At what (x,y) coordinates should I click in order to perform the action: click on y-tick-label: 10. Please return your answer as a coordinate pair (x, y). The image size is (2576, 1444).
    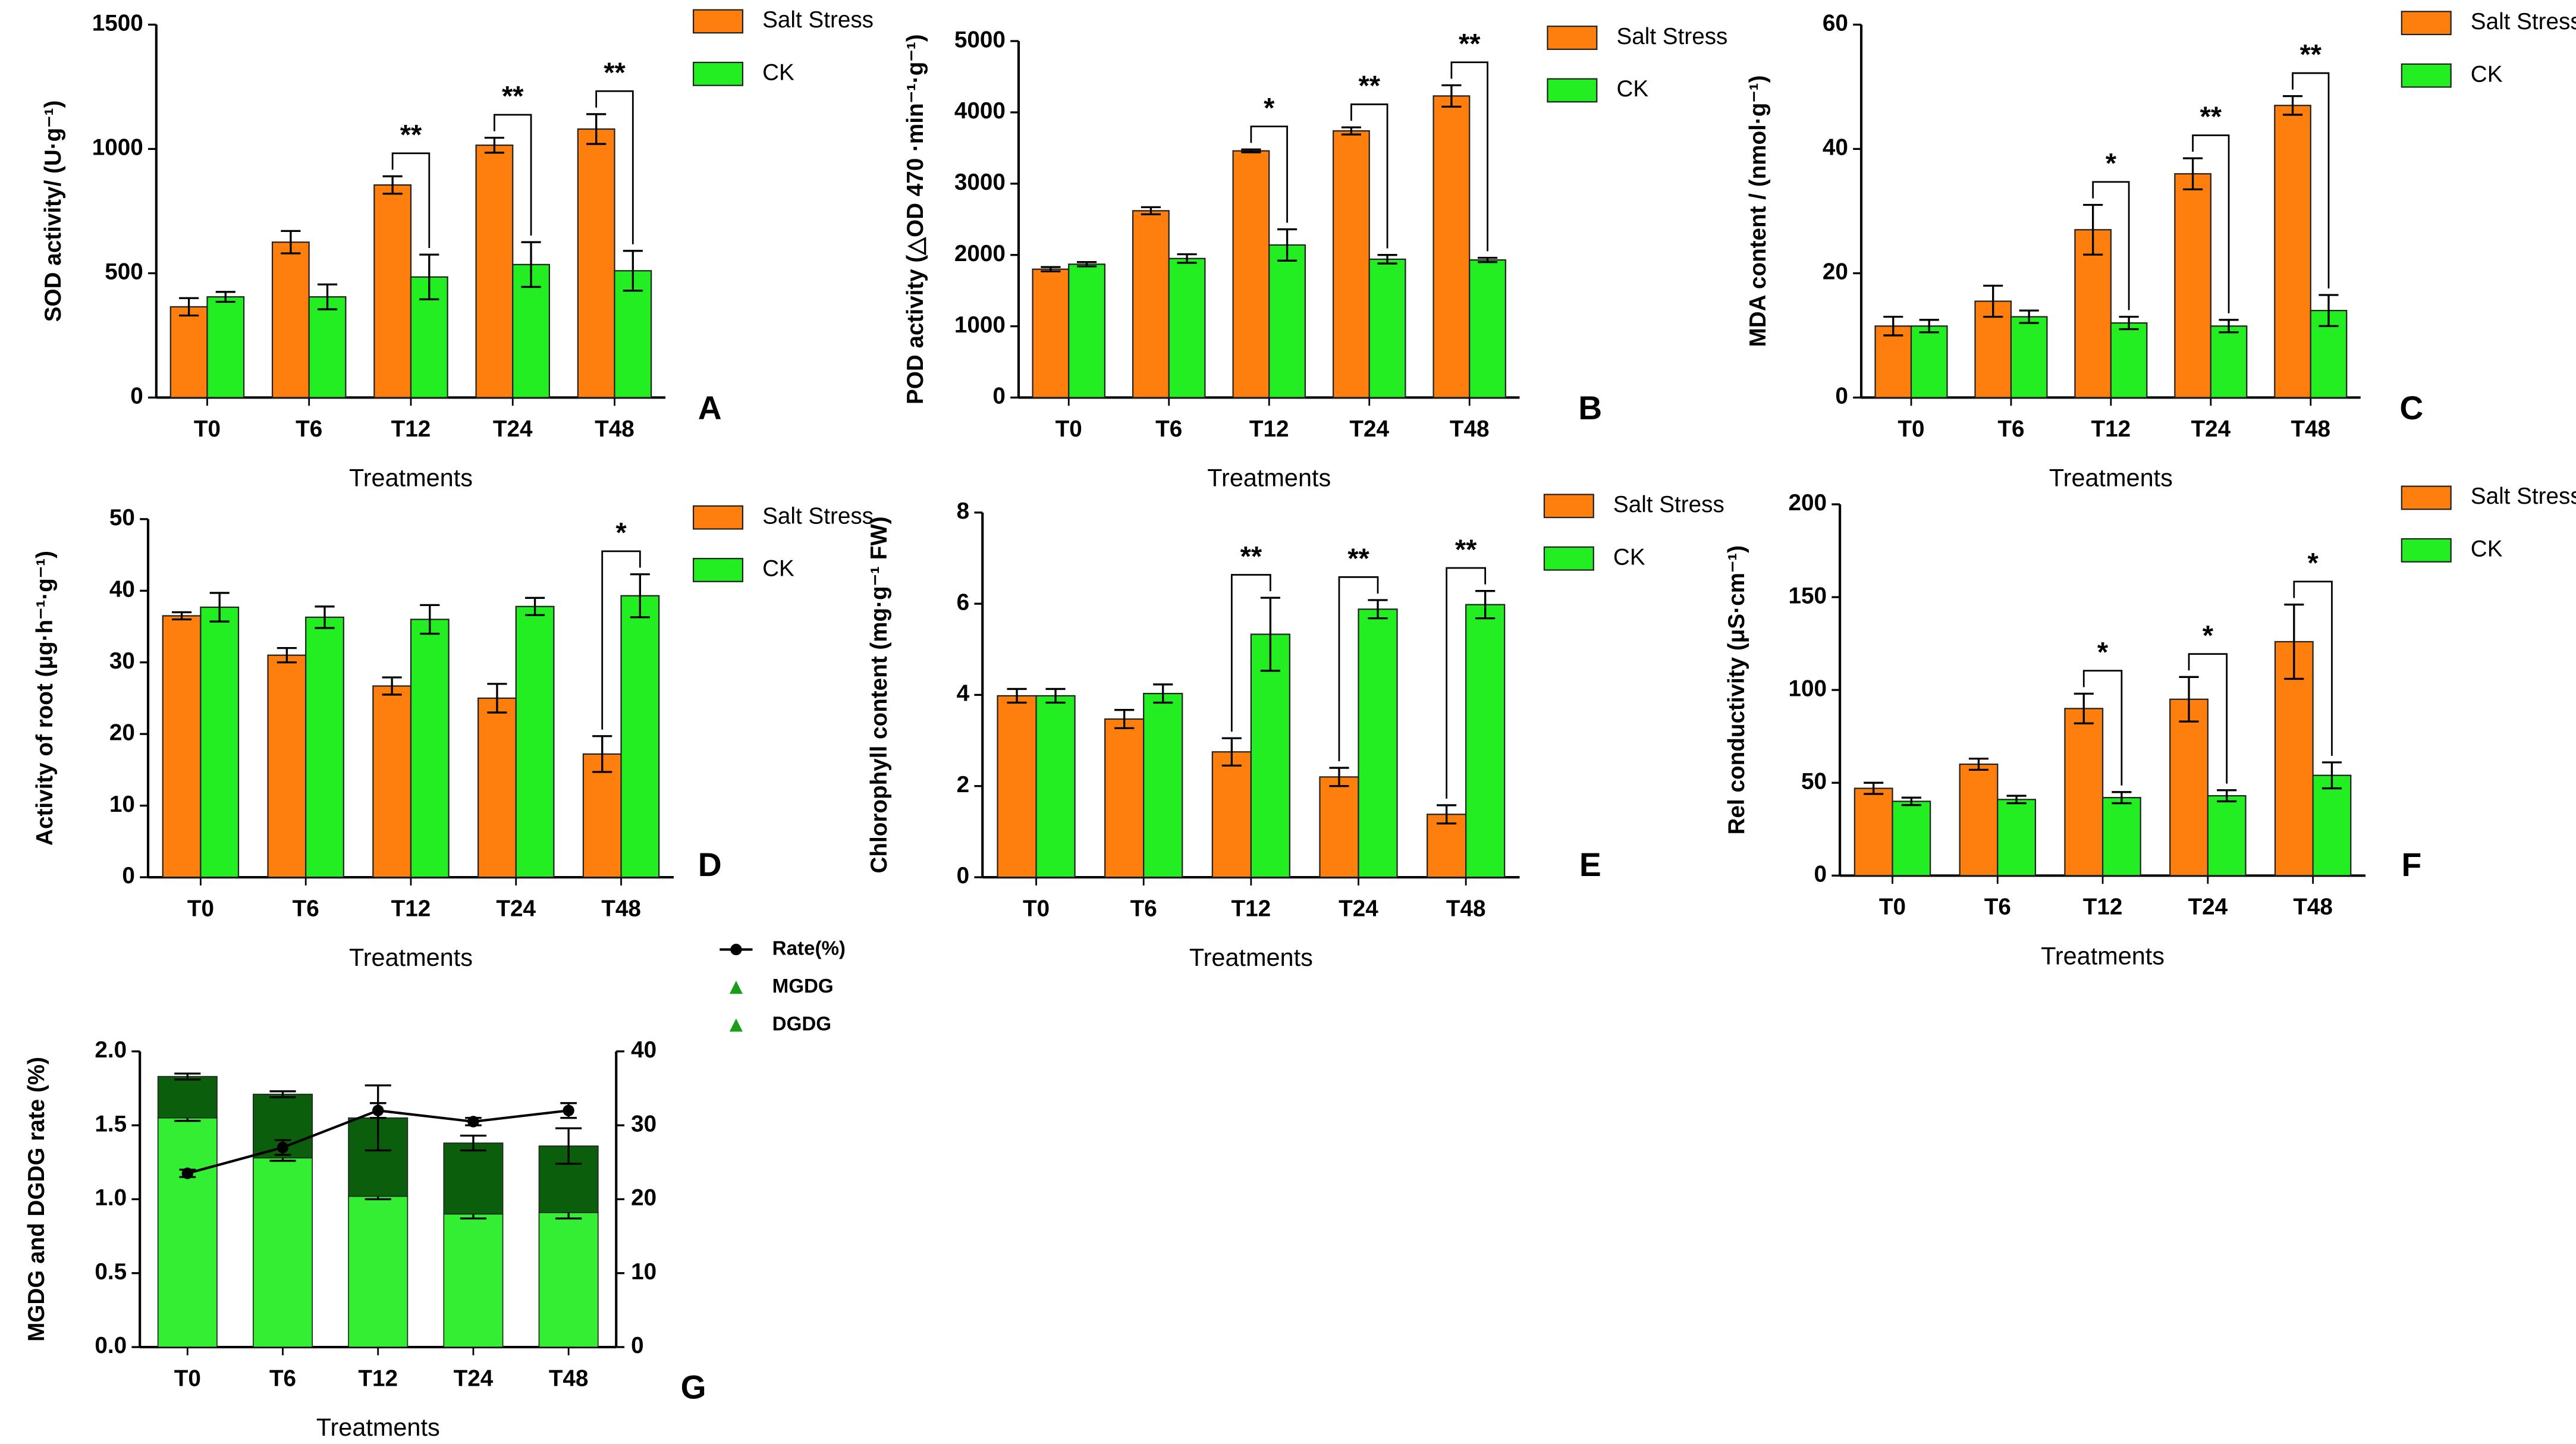
    Looking at the image, I should click on (122, 804).